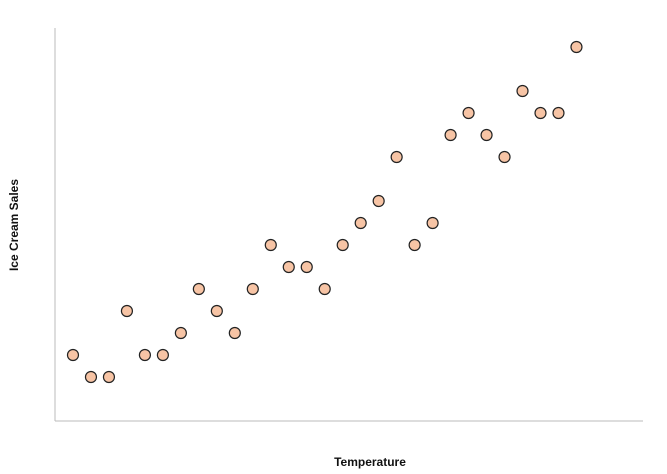 This screenshot has width=667, height=474. I want to click on y-axis-label: Ice Cream Sales, so click(14, 225).